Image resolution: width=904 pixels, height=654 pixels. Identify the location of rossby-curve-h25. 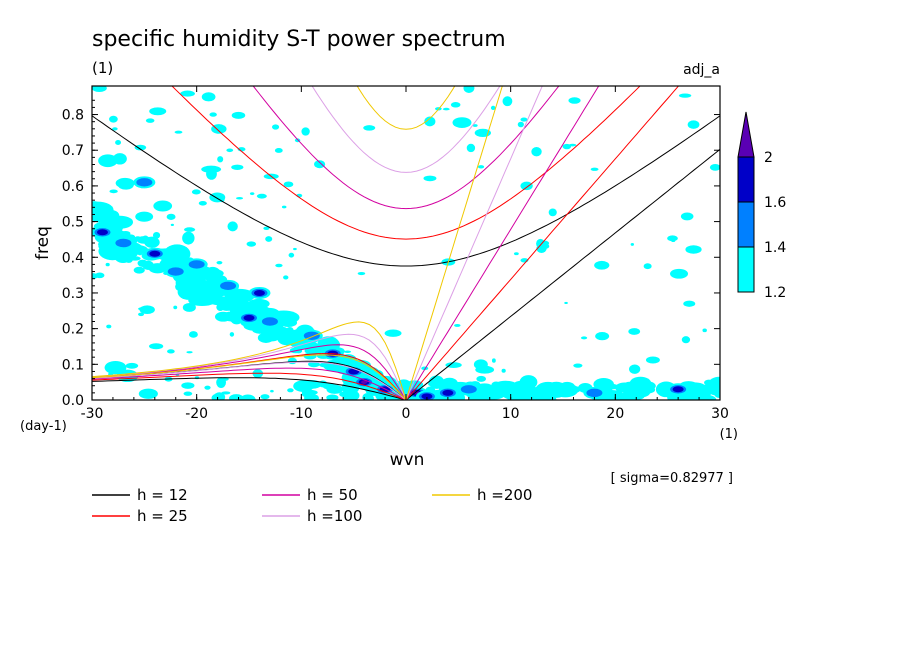
(249, 386).